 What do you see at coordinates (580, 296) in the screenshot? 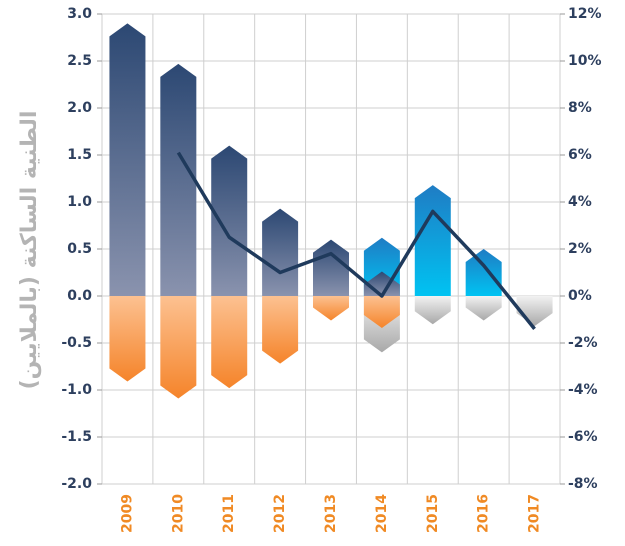
I see `y2-tick-label: 0%` at bounding box center [580, 296].